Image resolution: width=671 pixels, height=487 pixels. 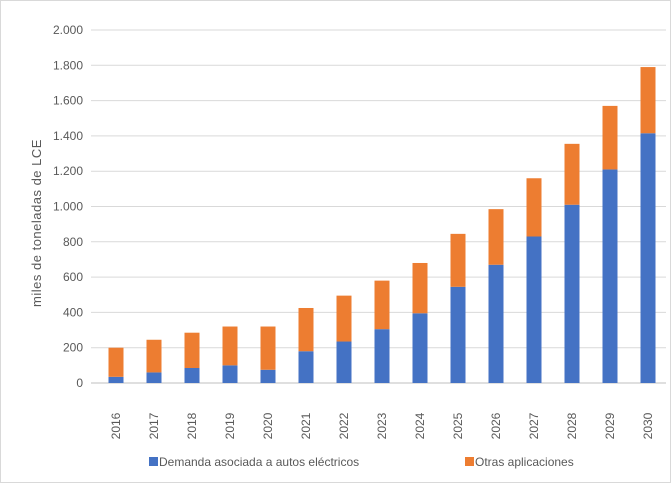 I want to click on bar-demanda-2017, so click(x=154, y=377).